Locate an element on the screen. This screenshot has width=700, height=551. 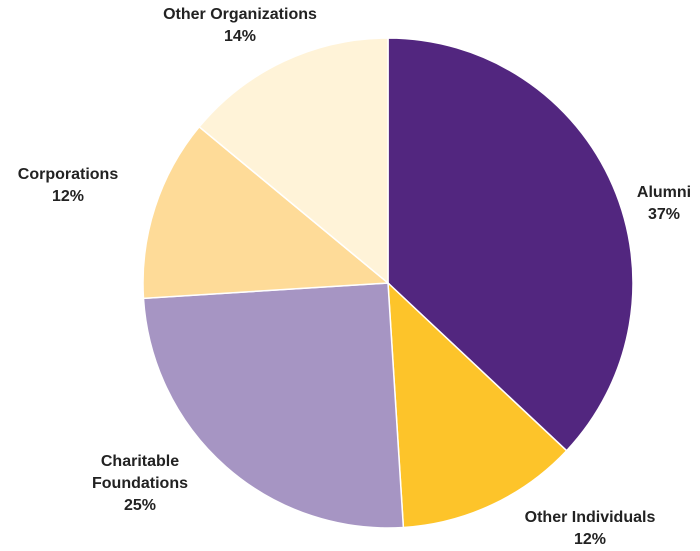
category-name: Alumni is located at coordinates (664, 192).